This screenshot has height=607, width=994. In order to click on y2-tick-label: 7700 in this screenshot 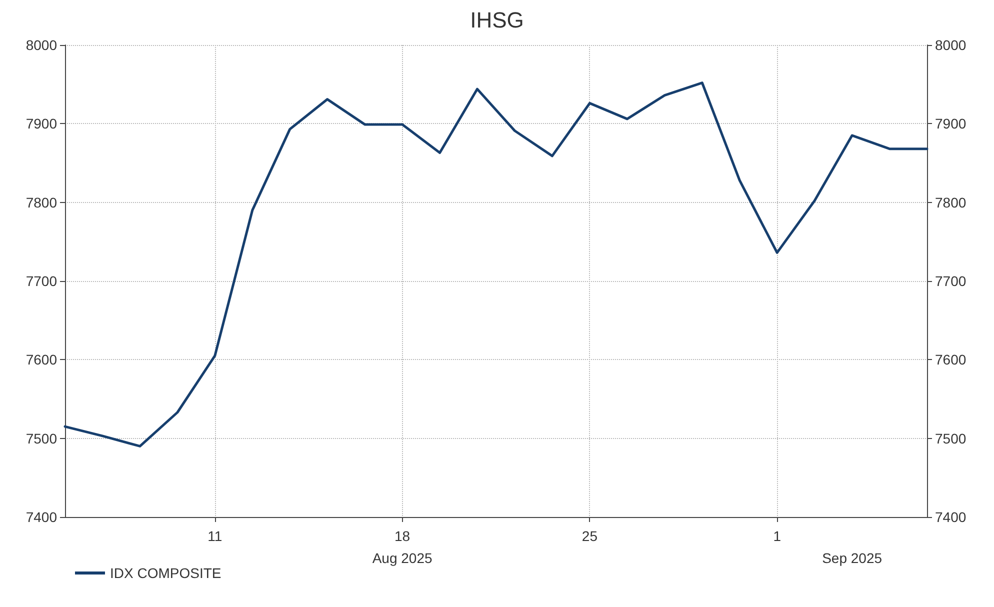, I will do `click(950, 281)`.